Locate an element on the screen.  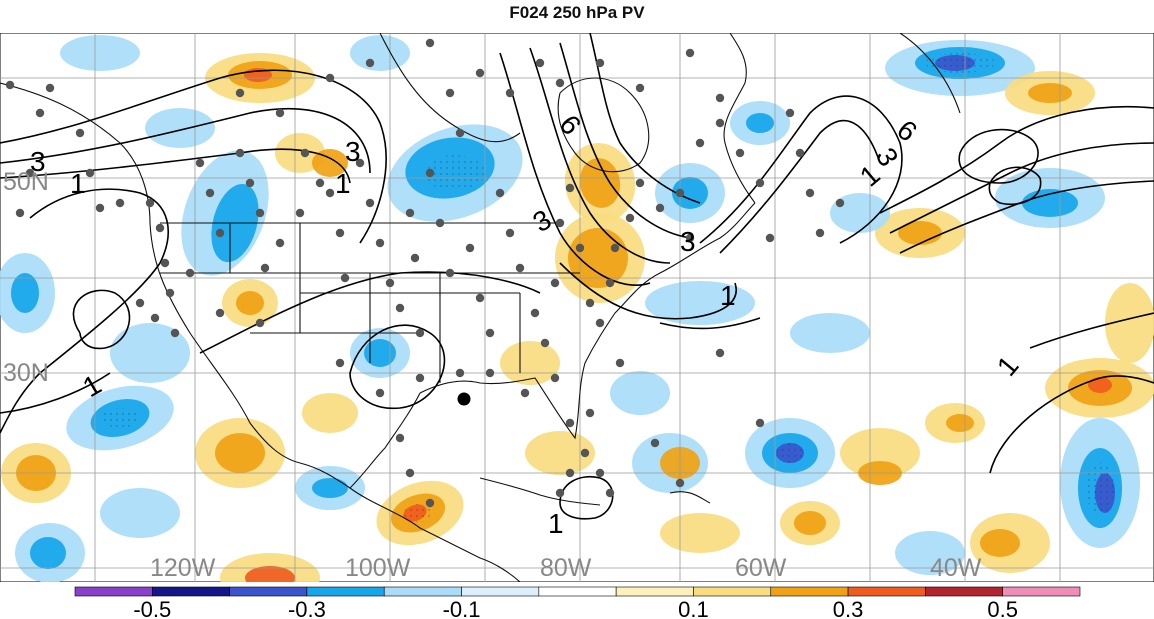
contour-value-label: 3 is located at coordinates (688, 241).